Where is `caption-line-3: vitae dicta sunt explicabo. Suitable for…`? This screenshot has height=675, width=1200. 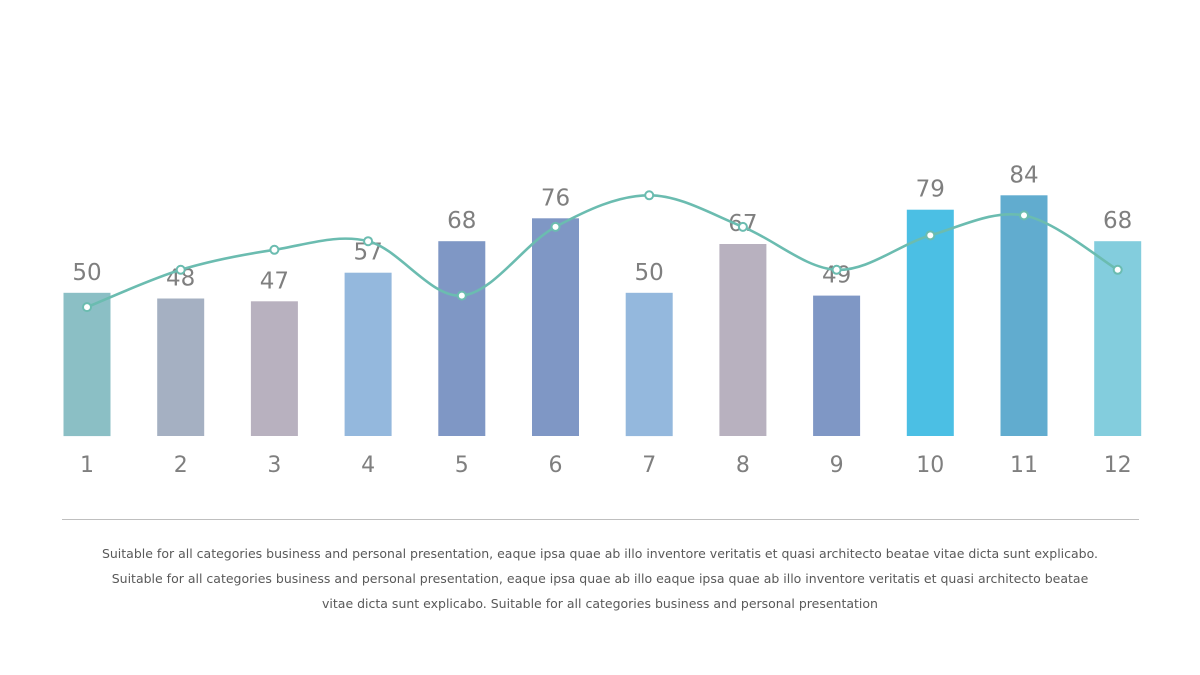
caption-line-3: vitae dicta sunt explicabo. Suitable for… is located at coordinates (600, 603).